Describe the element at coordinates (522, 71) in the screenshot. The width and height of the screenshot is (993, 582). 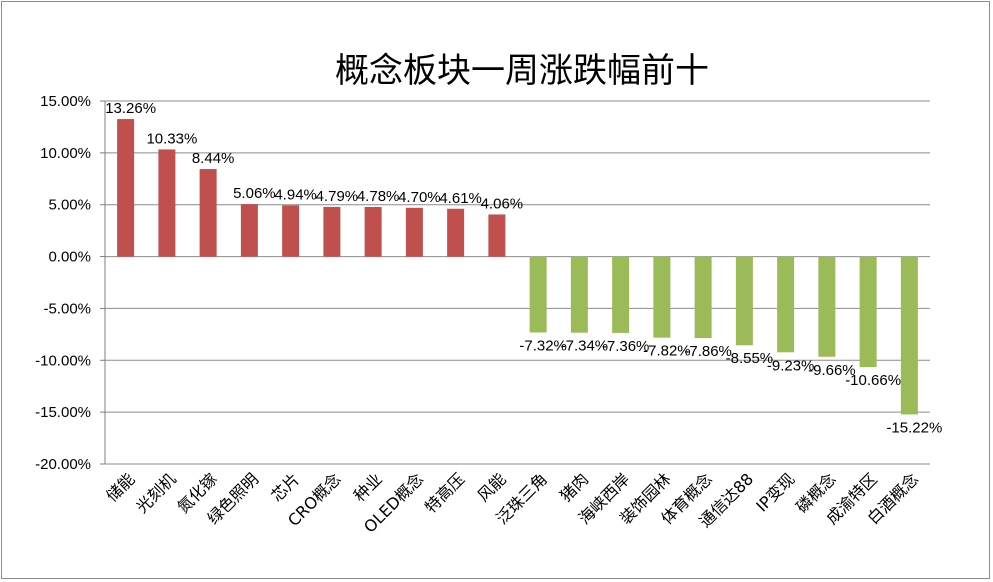
I see `chart-title: 概念板块一周涨跌幅前十` at that location.